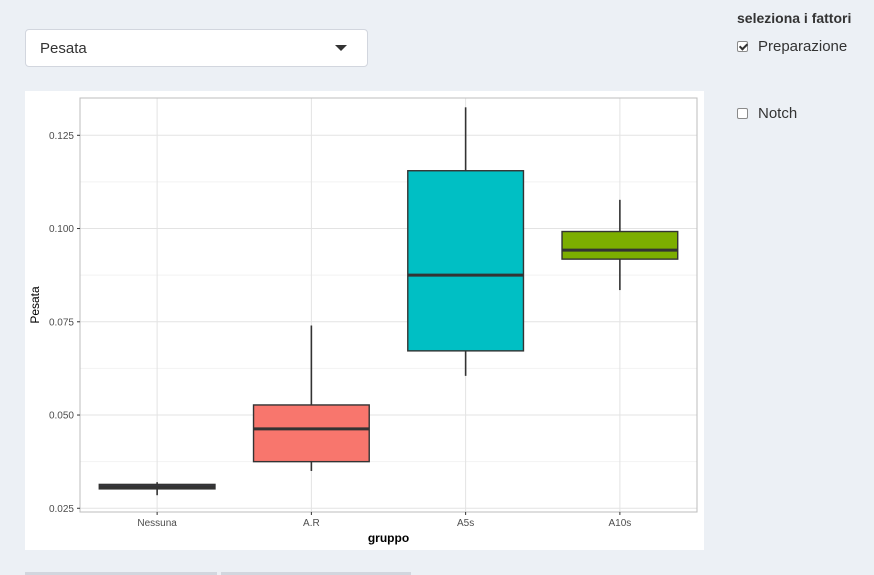 The height and width of the screenshot is (575, 874). Describe the element at coordinates (316, 573) in the screenshot. I see `tab-stub-right` at that location.